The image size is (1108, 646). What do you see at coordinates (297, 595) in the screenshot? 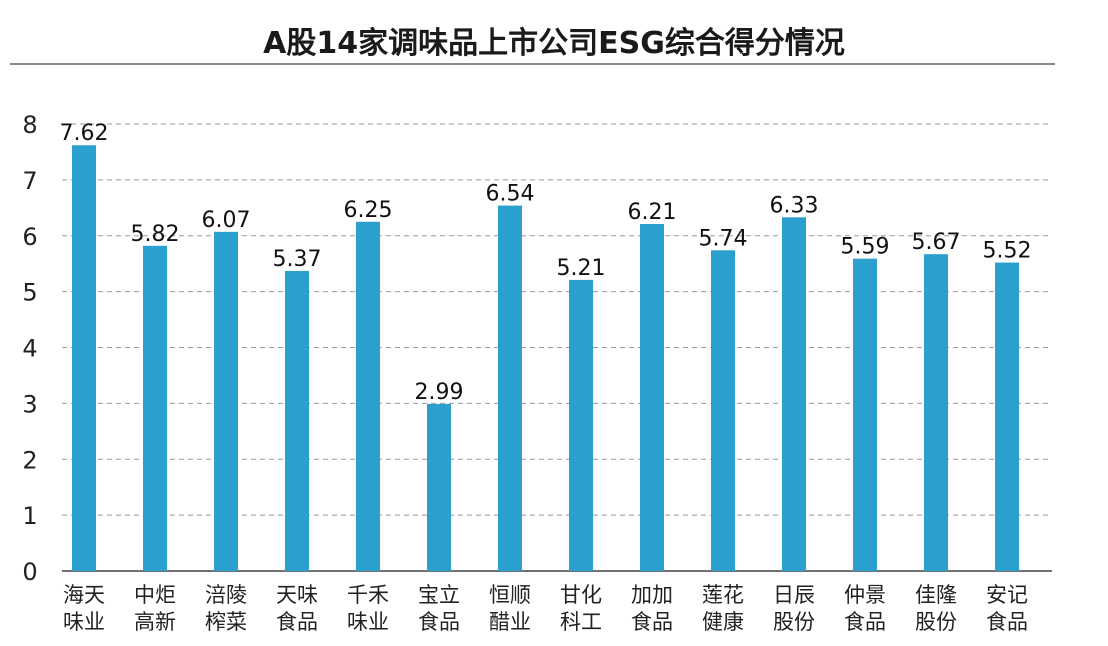
I see `category-label: 天味` at bounding box center [297, 595].